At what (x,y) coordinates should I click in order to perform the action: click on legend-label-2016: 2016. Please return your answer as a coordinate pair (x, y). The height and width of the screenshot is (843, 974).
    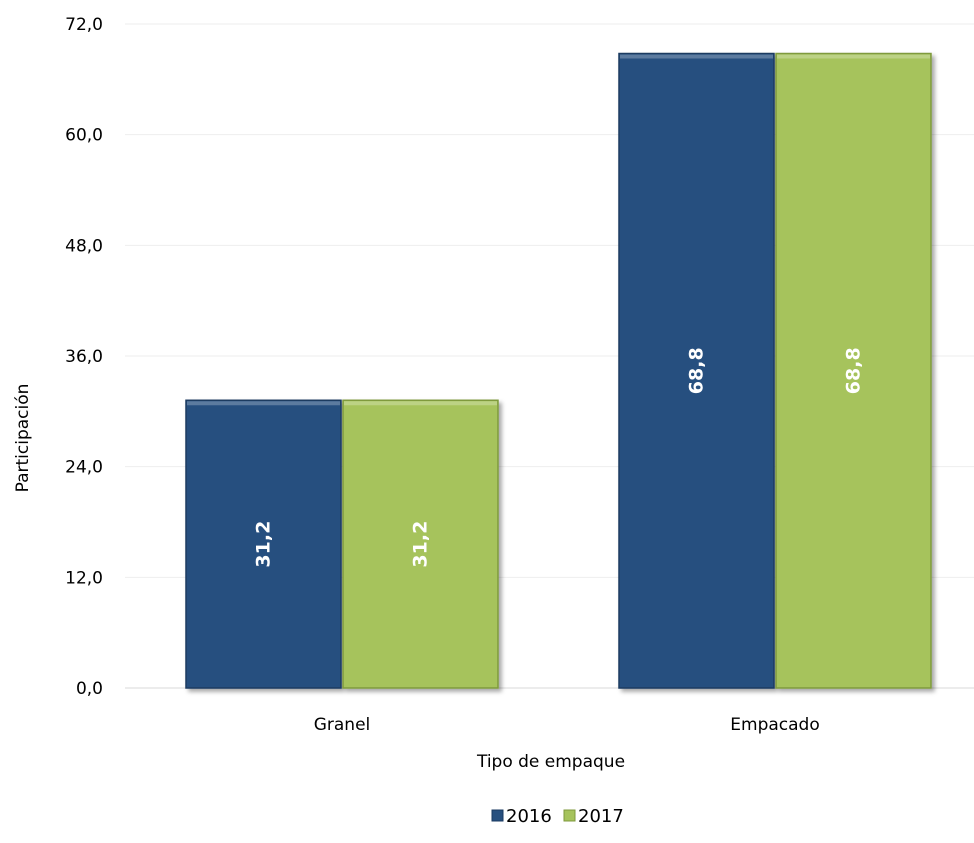
    Looking at the image, I should click on (529, 816).